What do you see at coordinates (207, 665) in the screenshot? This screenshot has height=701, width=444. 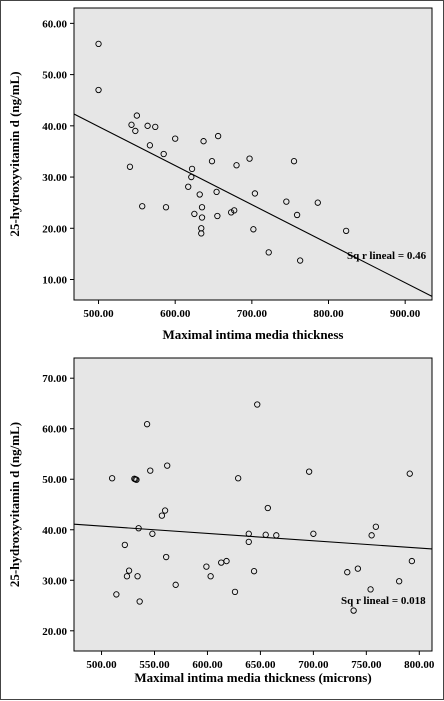 I see `x-tick-label: 600.00` at bounding box center [207, 665].